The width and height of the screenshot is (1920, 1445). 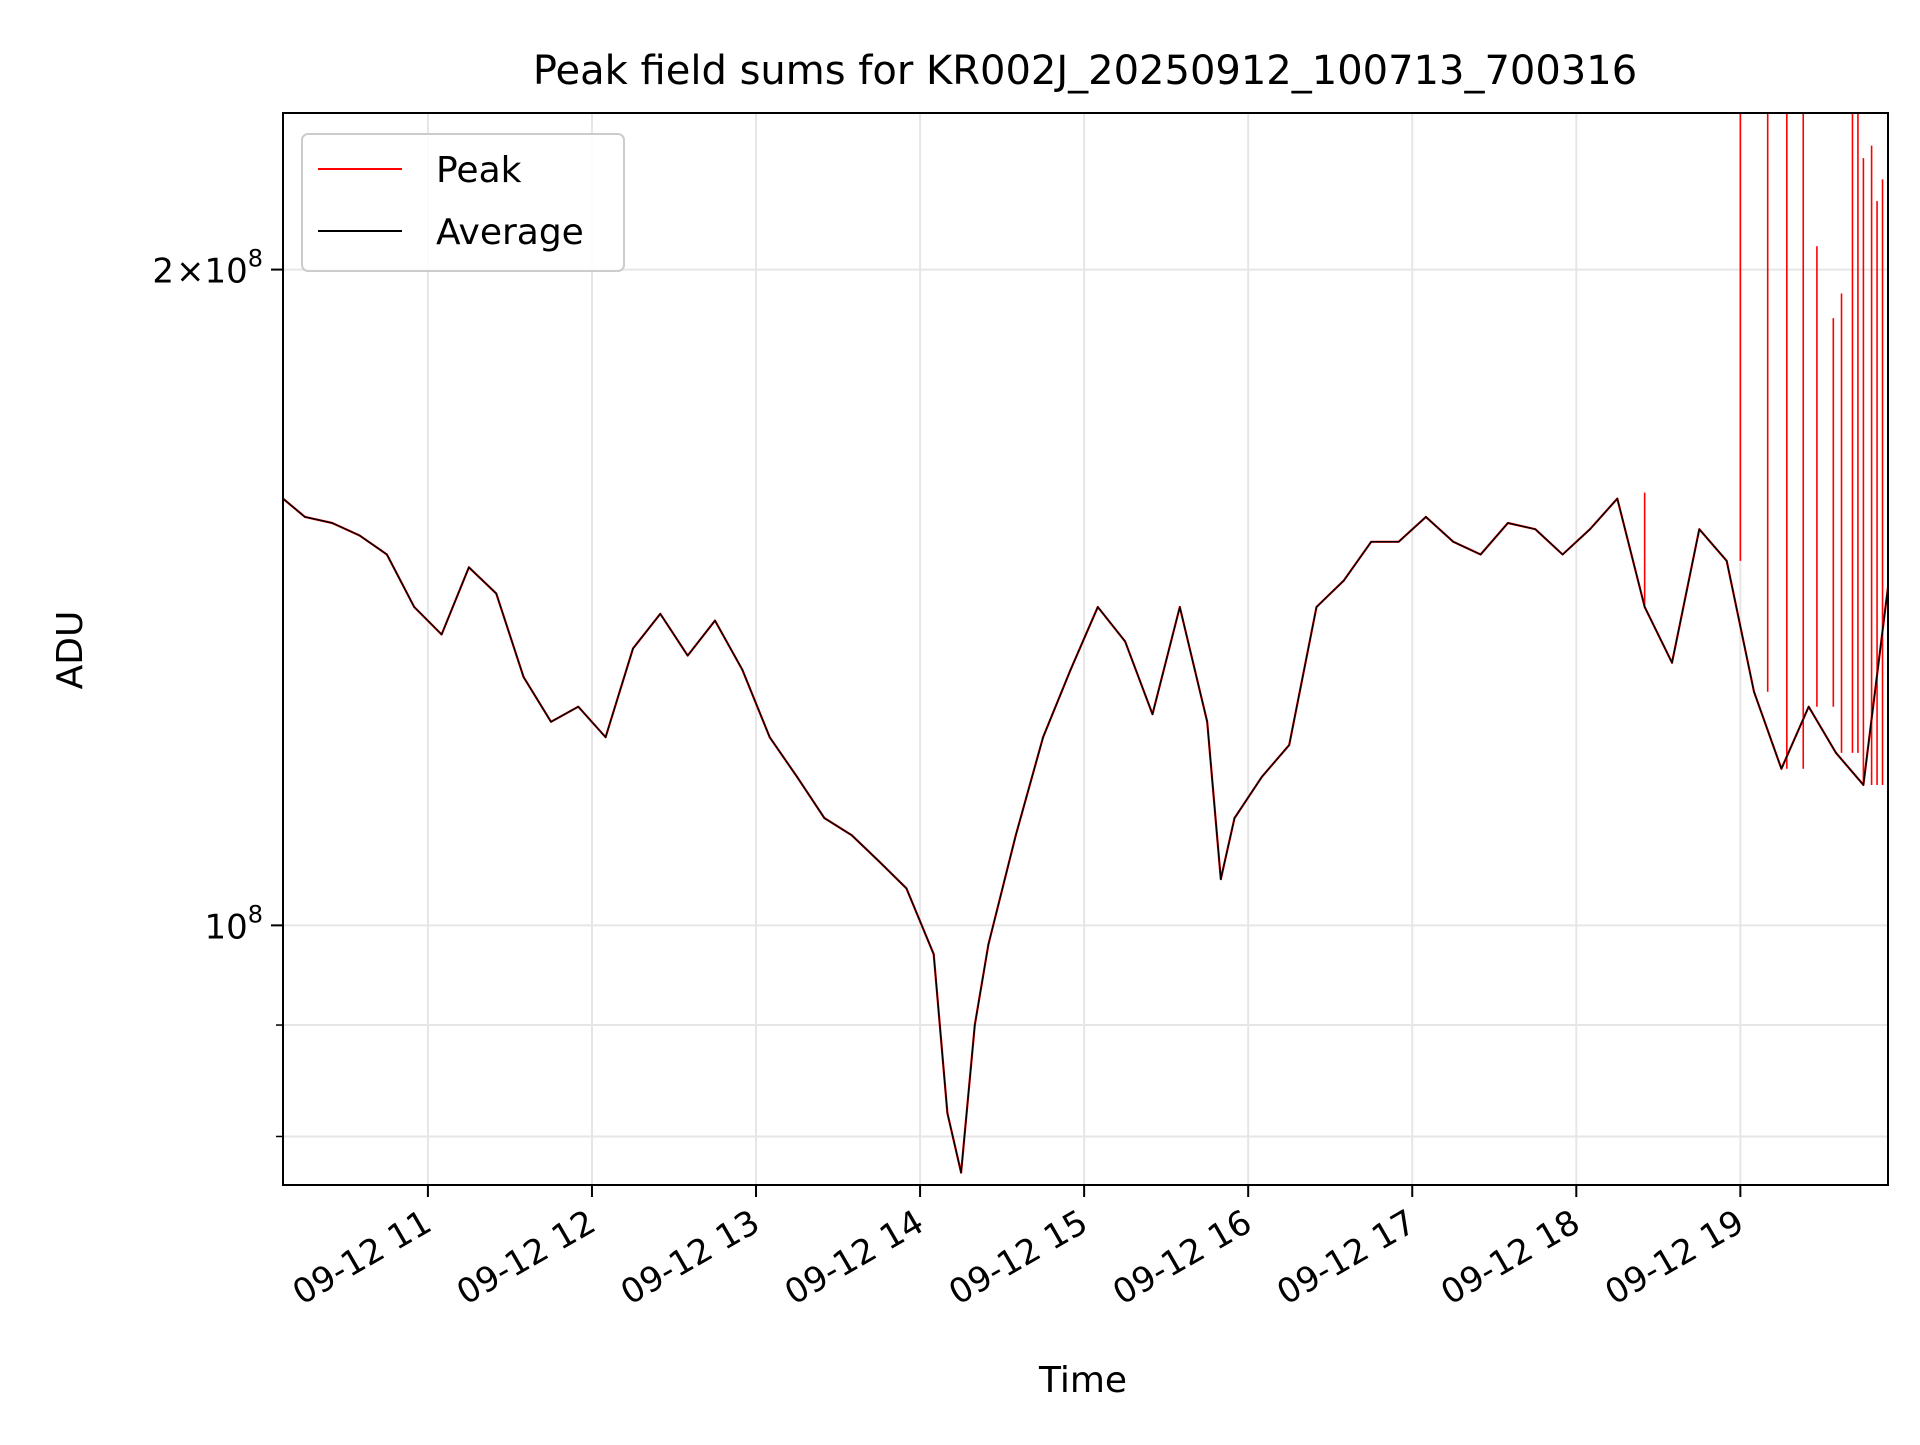 I want to click on y-tick-multiplier: 2, so click(x=163, y=272).